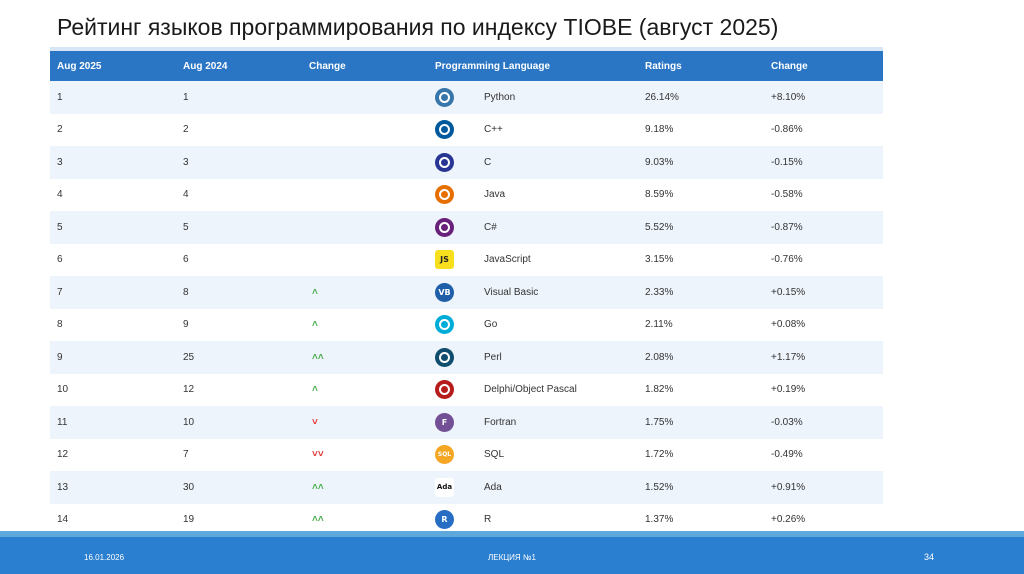 The height and width of the screenshot is (574, 1024). What do you see at coordinates (701, 64) in the screenshot?
I see `header-ratings: Ratings` at bounding box center [701, 64].